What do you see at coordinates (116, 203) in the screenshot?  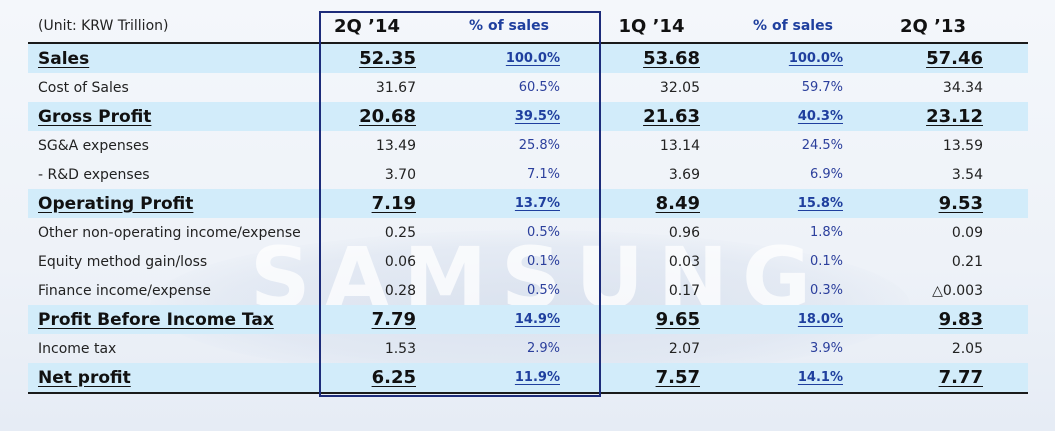 I see `row-label: Operating Profit` at bounding box center [116, 203].